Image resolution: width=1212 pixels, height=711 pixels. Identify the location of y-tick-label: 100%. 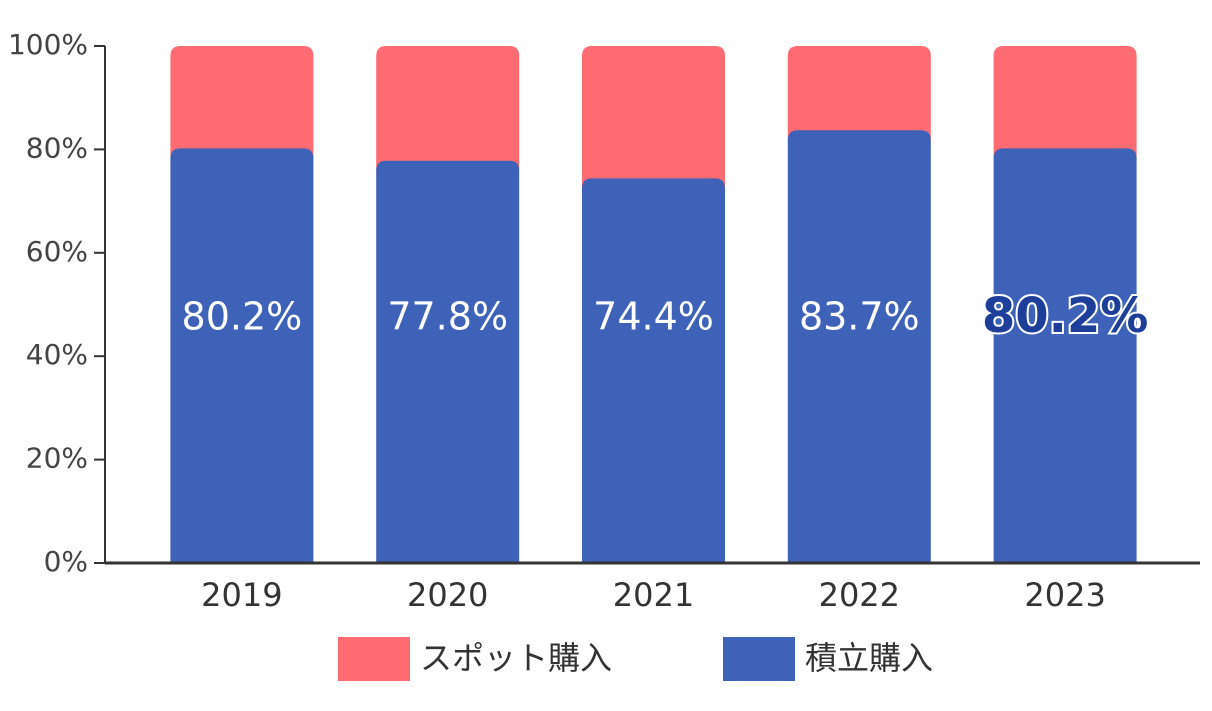
(48, 44).